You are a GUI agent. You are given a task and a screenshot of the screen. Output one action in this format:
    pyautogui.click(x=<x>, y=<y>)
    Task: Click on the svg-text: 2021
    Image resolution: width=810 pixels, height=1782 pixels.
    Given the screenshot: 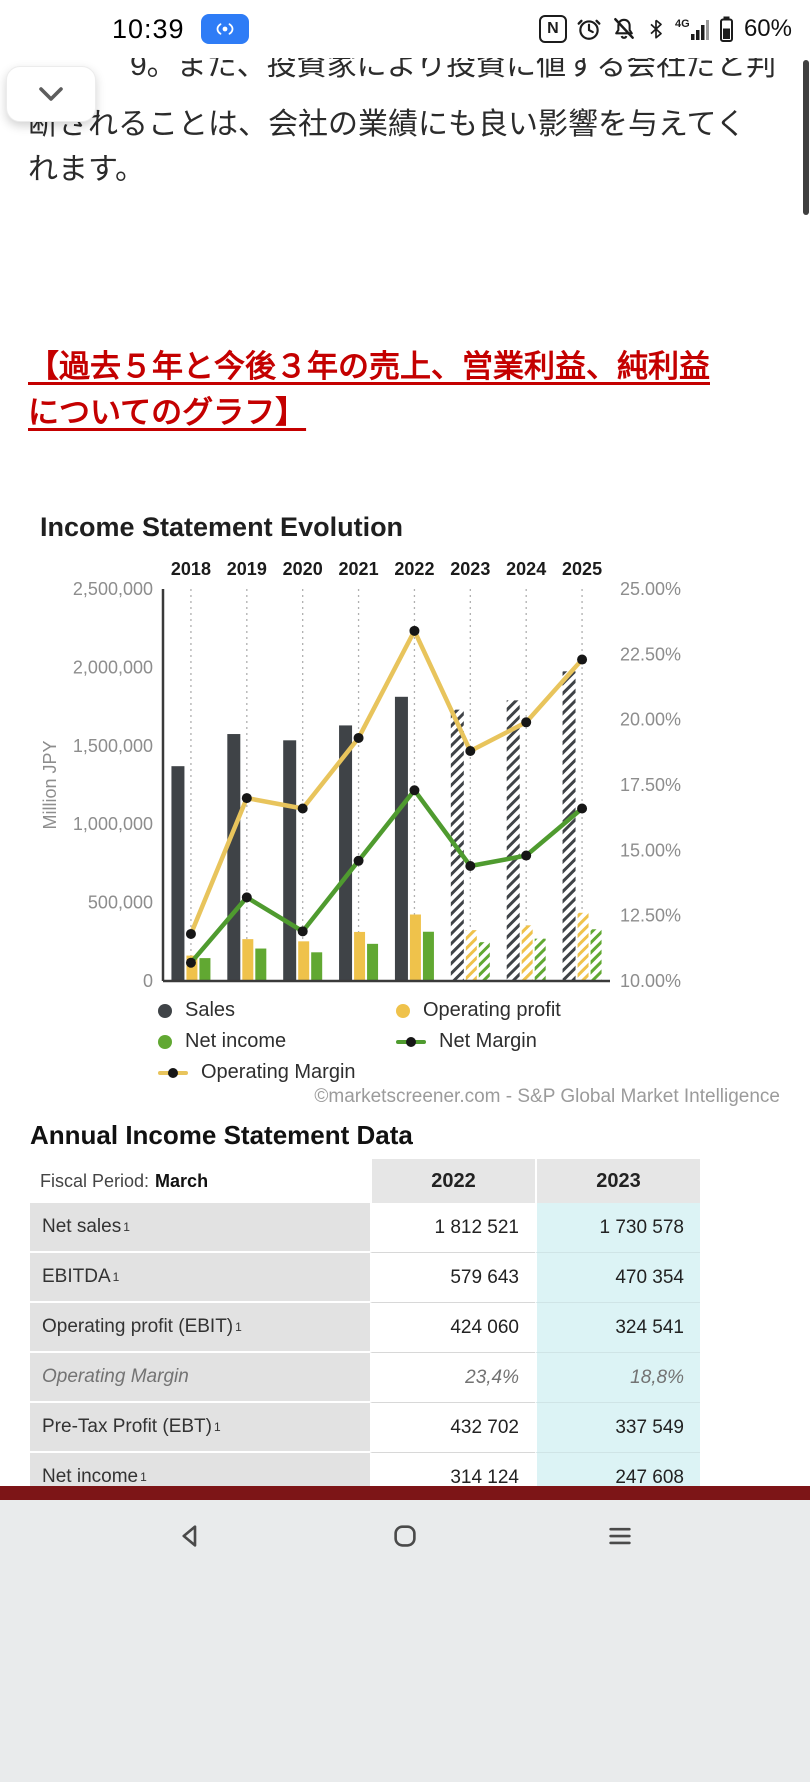 What is the action you would take?
    pyautogui.click(x=359, y=569)
    